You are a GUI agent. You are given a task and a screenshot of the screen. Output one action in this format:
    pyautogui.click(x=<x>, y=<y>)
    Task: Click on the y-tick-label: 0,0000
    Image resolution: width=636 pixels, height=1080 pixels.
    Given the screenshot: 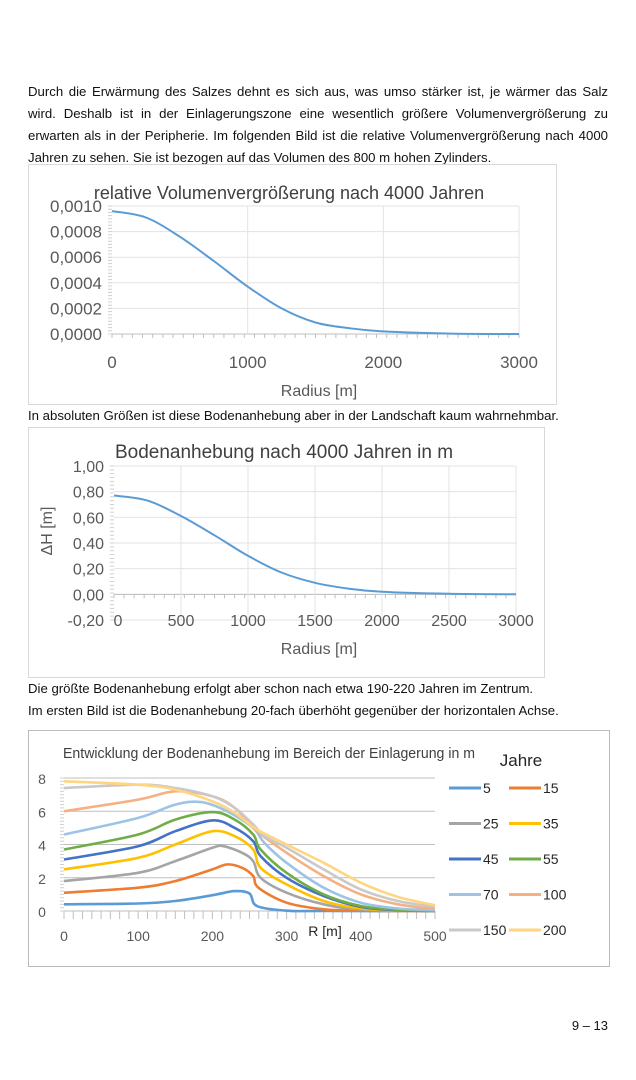 What is the action you would take?
    pyautogui.click(x=76, y=334)
    